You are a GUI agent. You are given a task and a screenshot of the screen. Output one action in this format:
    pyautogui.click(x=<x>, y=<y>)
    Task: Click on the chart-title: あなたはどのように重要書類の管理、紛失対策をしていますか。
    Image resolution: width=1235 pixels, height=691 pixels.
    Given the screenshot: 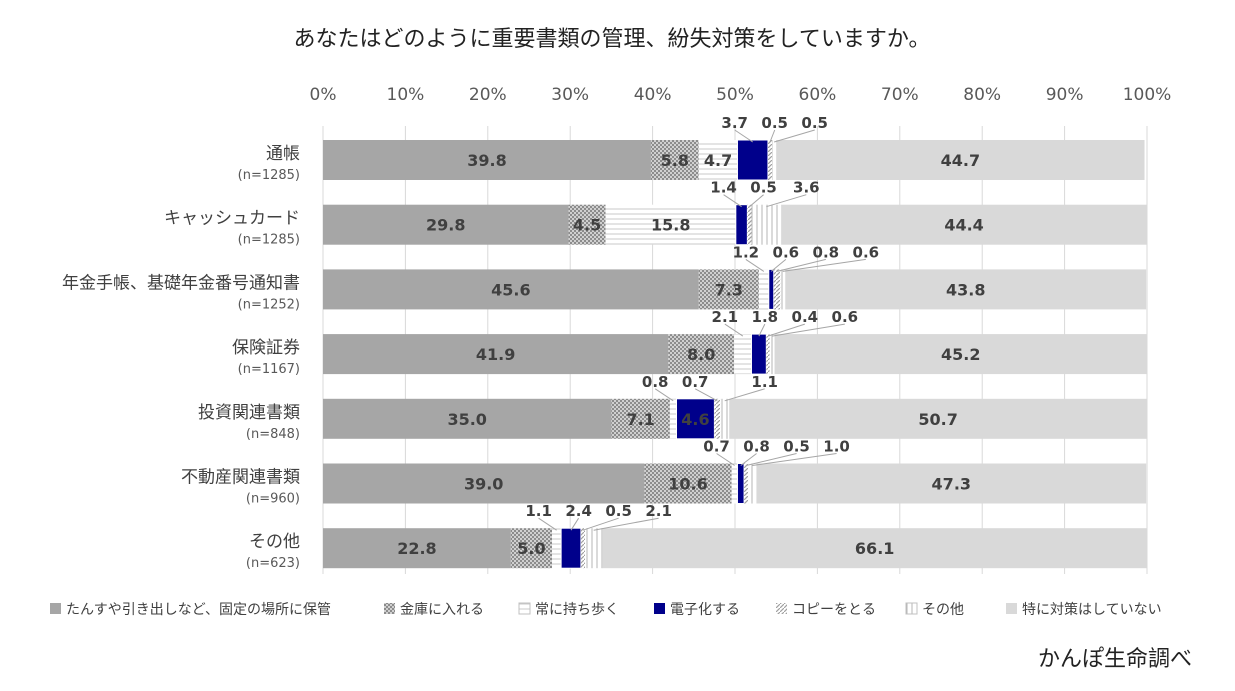 What is the action you would take?
    pyautogui.click(x=612, y=39)
    